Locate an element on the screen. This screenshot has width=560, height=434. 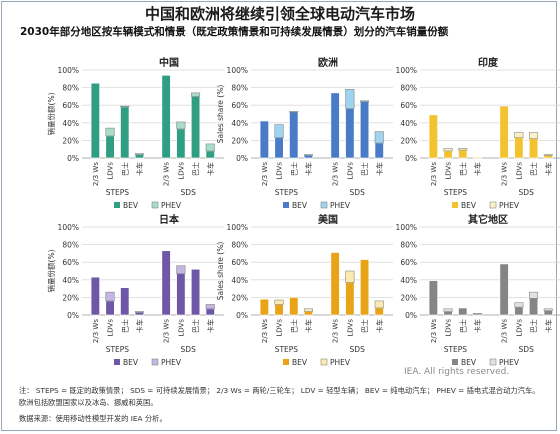
panel-title: 欧洲 is located at coordinates (328, 62).